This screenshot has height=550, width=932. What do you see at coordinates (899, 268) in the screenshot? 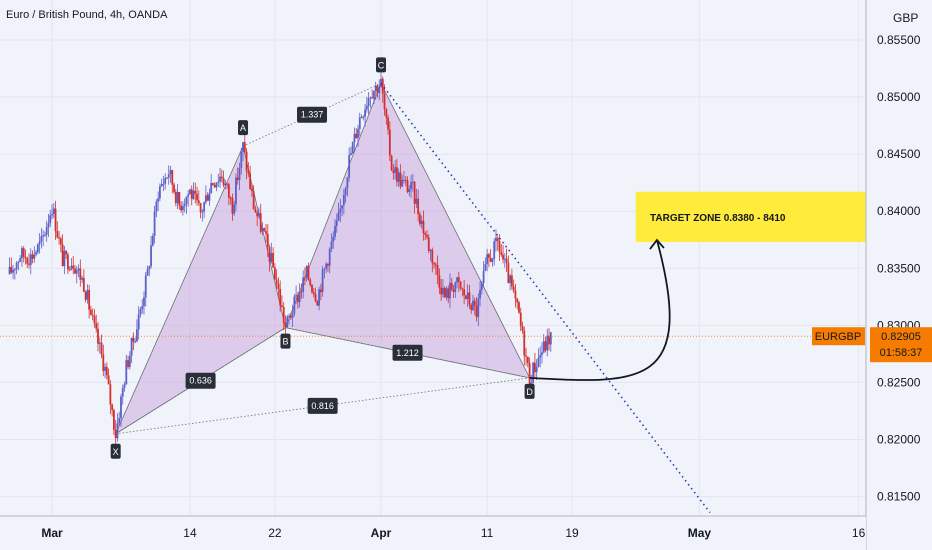
I see `y-tick-label: 0.83500` at bounding box center [899, 268].